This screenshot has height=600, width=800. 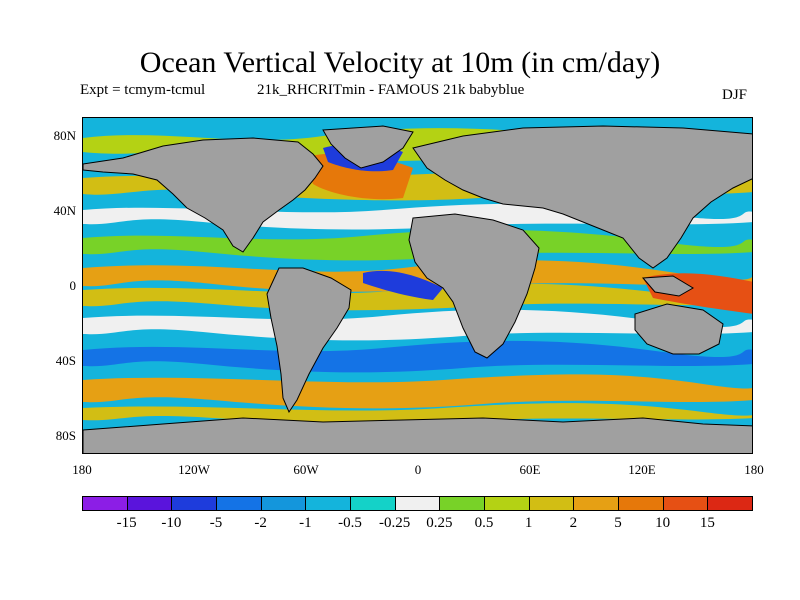 I want to click on colorbar, so click(x=417, y=503).